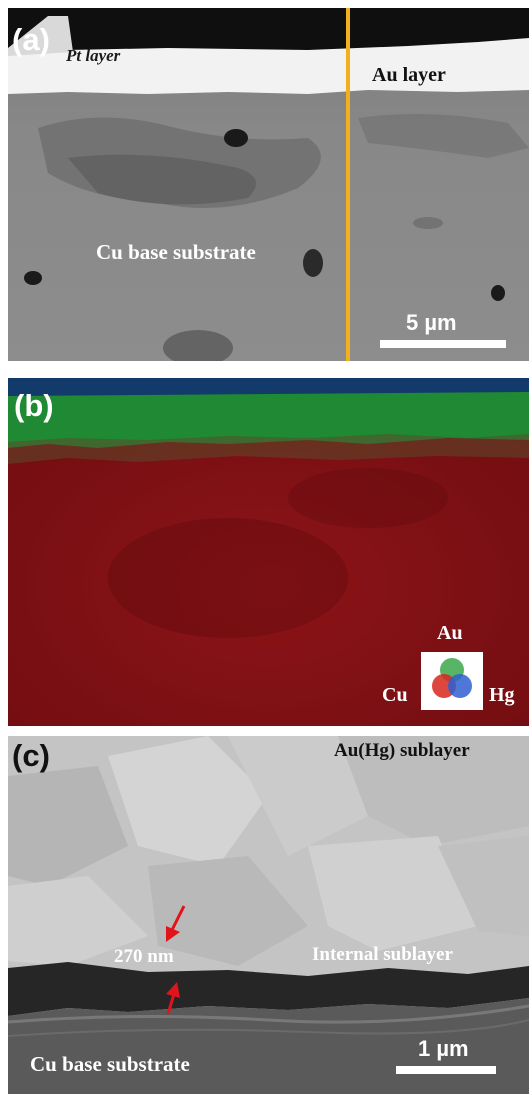 Image resolution: width=531 pixels, height=1097 pixels. What do you see at coordinates (409, 75) in the screenshot?
I see `au-layer-label: Au layer` at bounding box center [409, 75].